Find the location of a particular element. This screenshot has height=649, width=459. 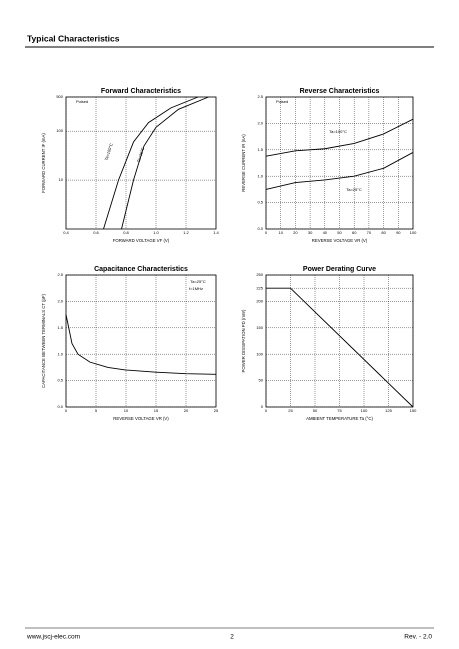

x-axis-label: AMBIENT TEMPERATURE Ta (°C) is located at coordinates (339, 418).